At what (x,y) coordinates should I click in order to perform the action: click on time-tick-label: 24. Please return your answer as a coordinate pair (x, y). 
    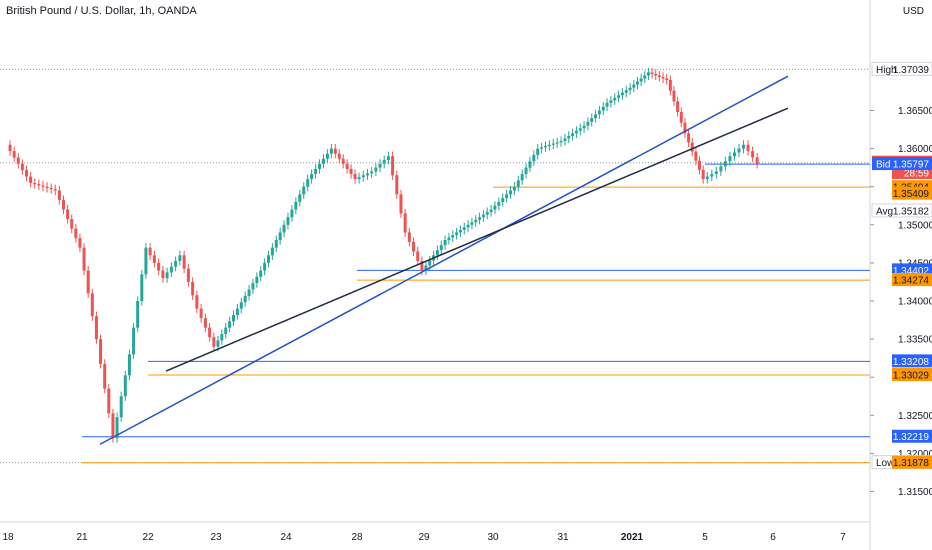
    Looking at the image, I should click on (286, 537).